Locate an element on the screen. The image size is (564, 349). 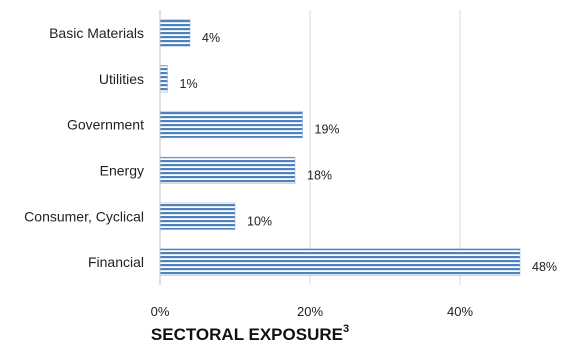
data-label-basic-materials: 4% is located at coordinates (211, 38).